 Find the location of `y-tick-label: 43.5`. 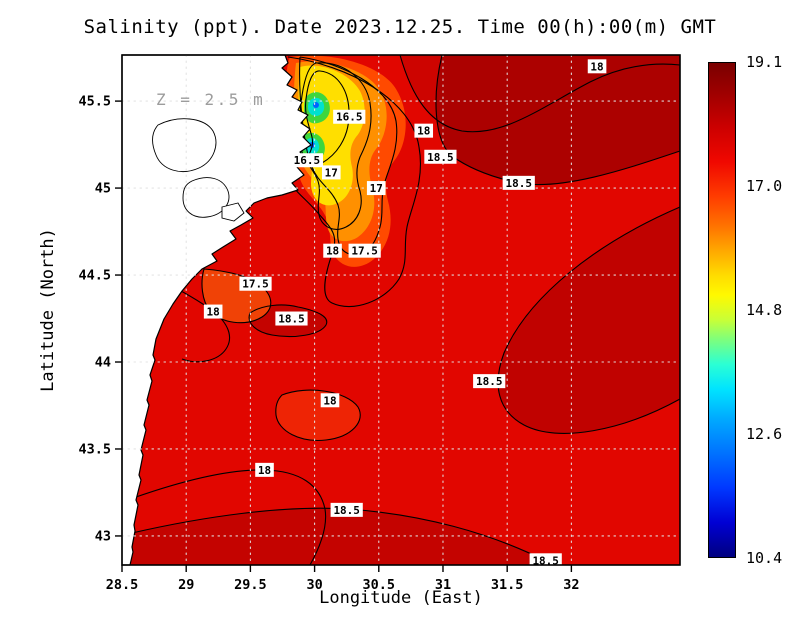

y-tick-label: 43.5 is located at coordinates (94, 449).